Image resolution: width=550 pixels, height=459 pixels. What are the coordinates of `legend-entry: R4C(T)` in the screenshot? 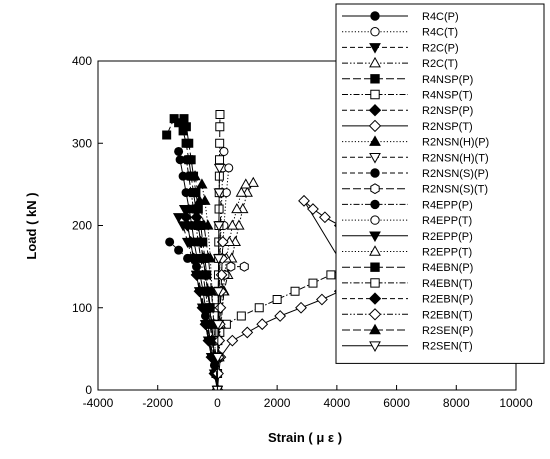 It's located at (400, 33).